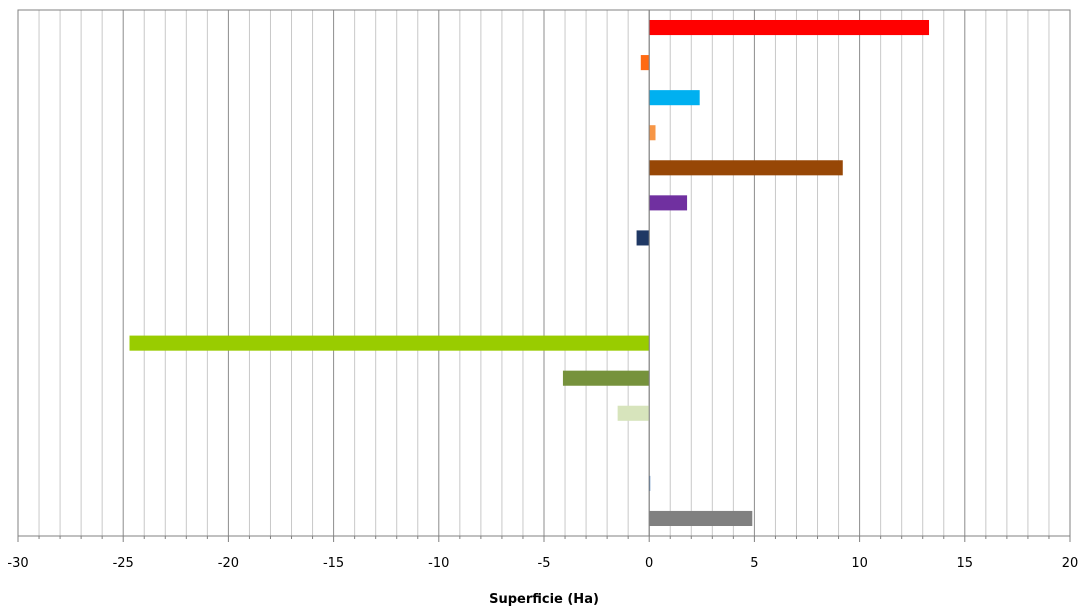 This screenshot has height=608, width=1084. I want to click on x-tick-label: 20, so click(1070, 563).